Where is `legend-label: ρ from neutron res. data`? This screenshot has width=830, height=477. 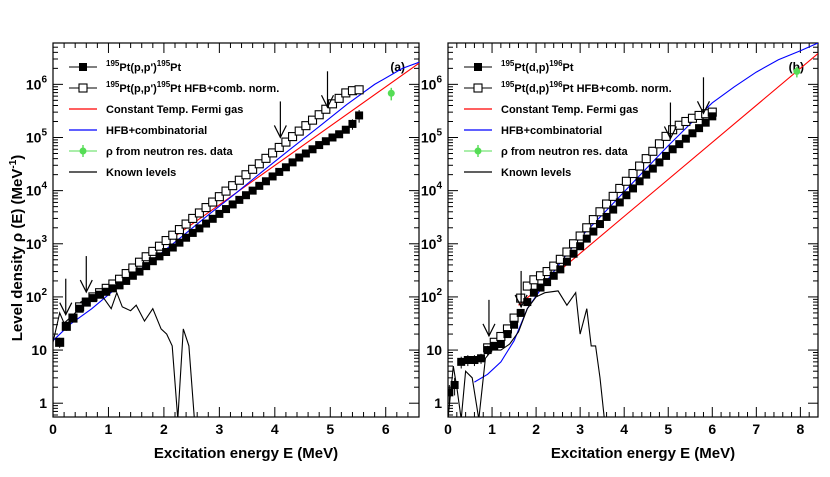
legend-label: ρ from neutron res. data is located at coordinates (169, 152).